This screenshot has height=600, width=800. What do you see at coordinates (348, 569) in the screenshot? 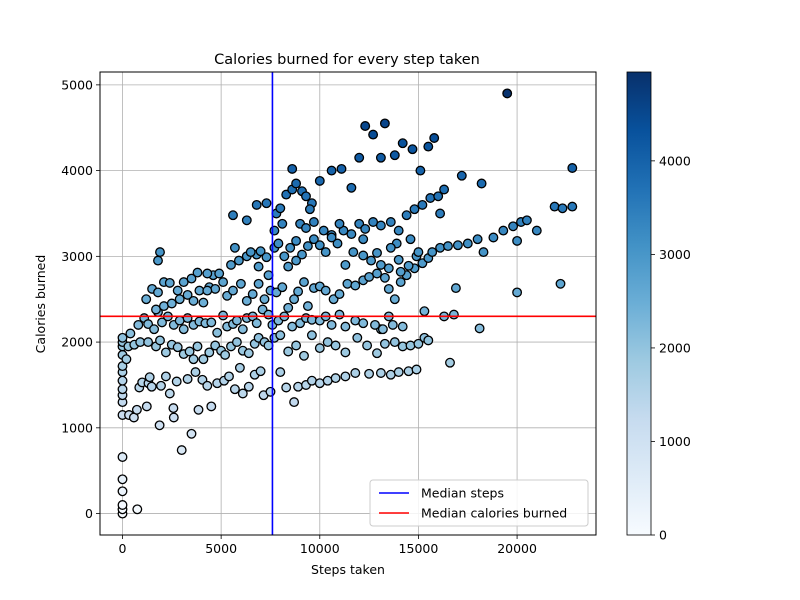
I see `x-axis-label: Steps taken` at bounding box center [348, 569].